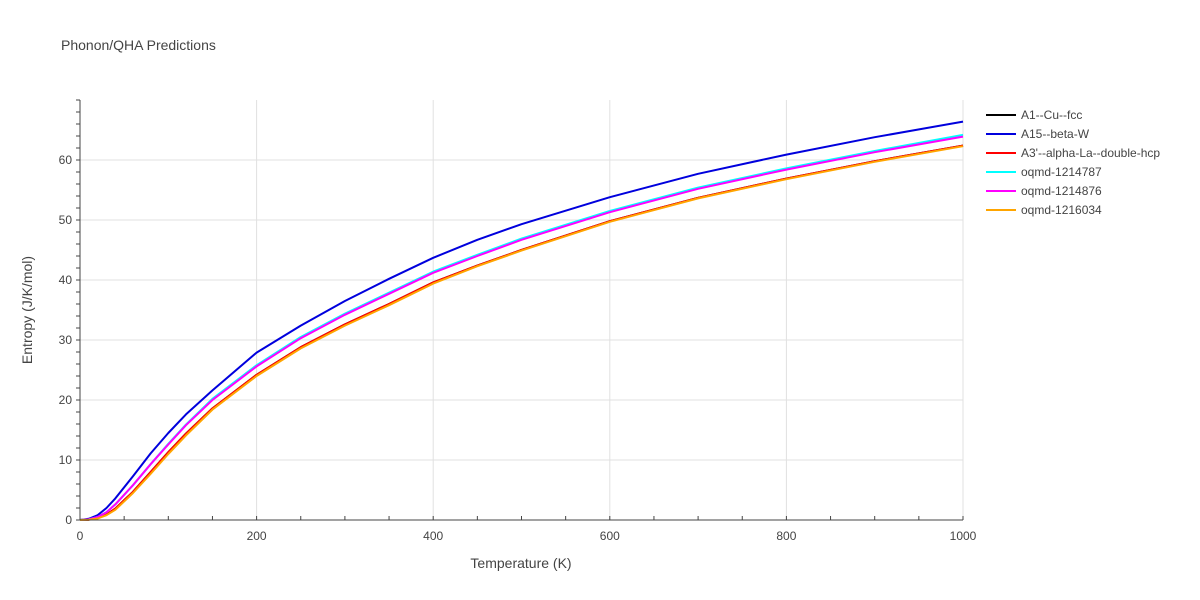 This screenshot has width=1200, height=600. Describe the element at coordinates (1061, 191) in the screenshot. I see `legend-label: oqmd-1214876` at that location.